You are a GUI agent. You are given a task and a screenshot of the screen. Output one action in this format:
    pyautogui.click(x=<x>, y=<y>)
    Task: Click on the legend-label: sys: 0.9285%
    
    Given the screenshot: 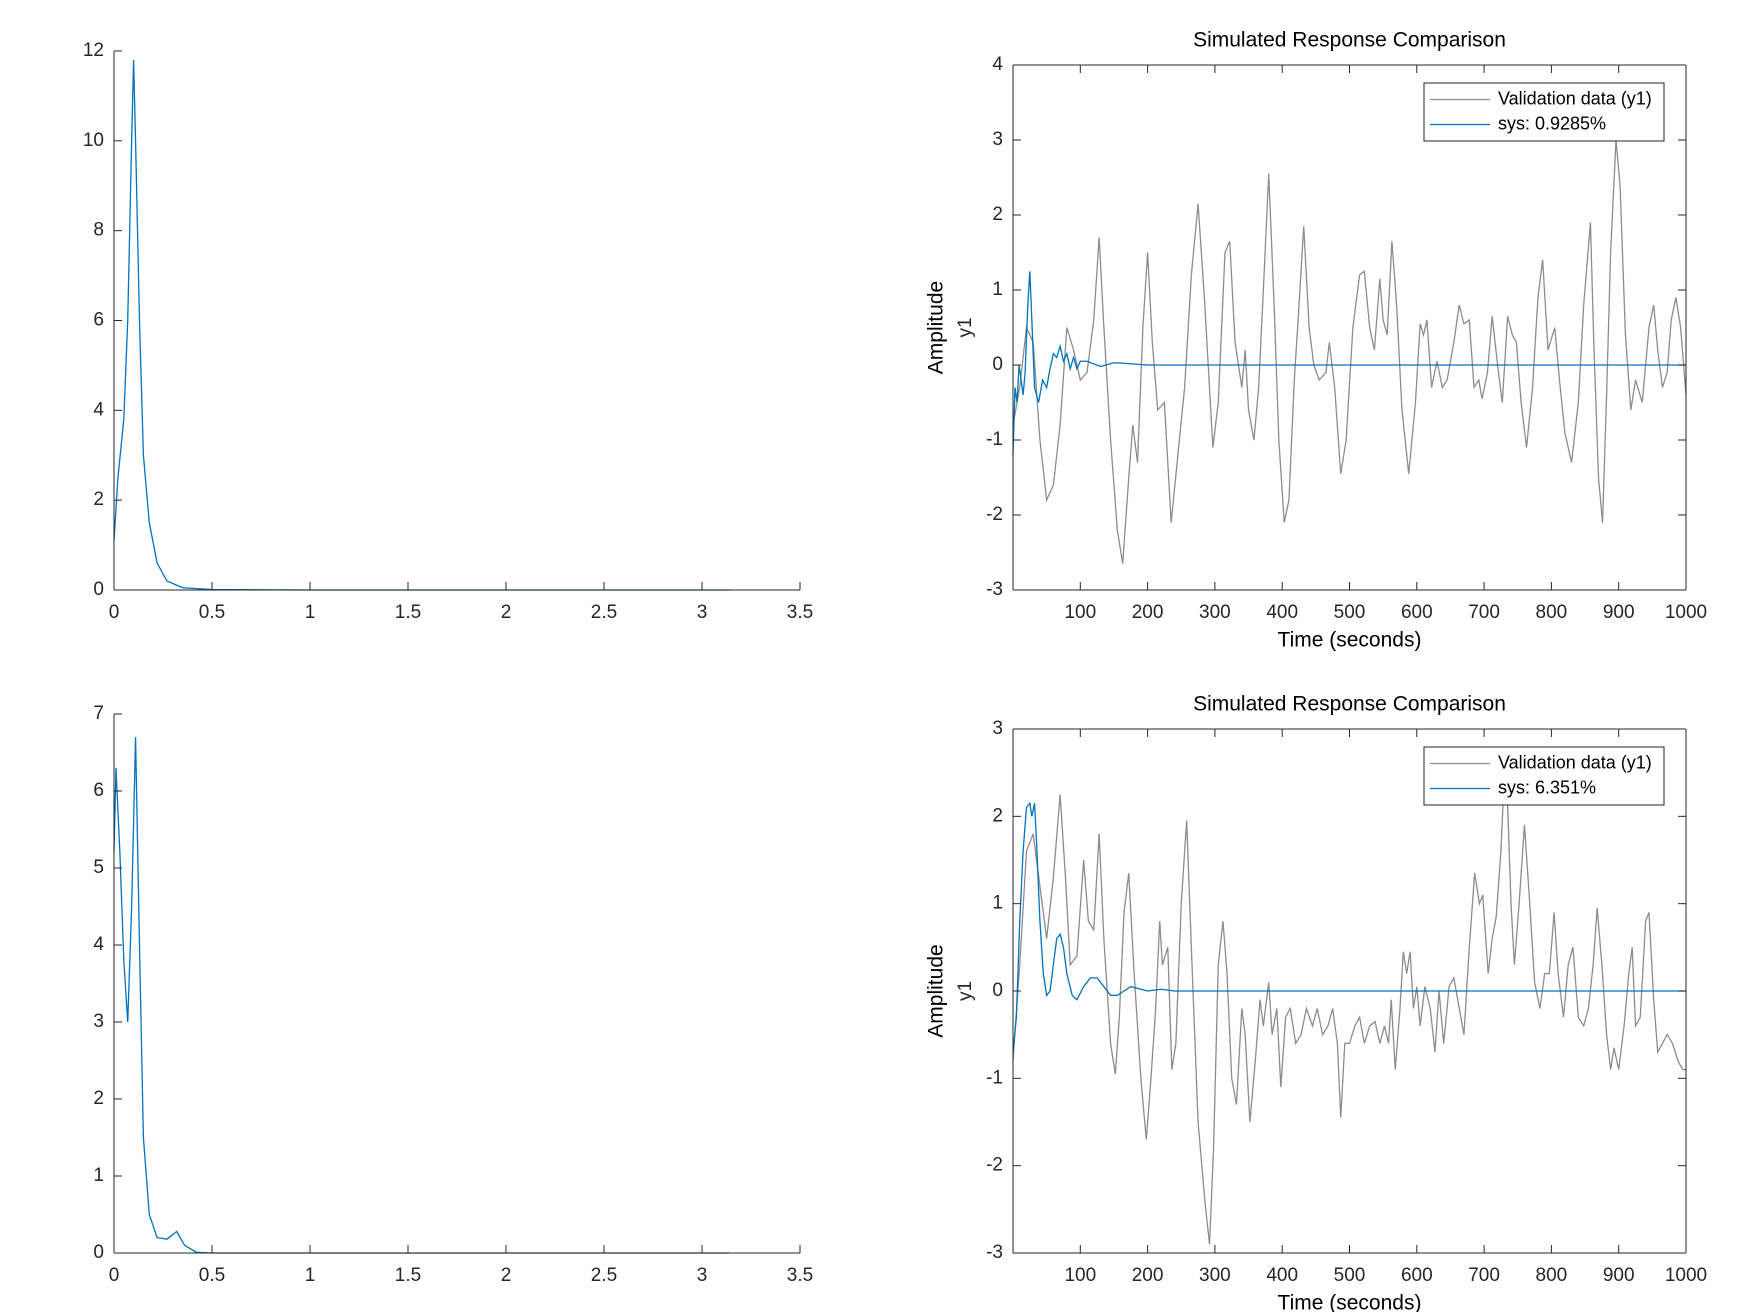 What is the action you would take?
    pyautogui.click(x=1552, y=123)
    